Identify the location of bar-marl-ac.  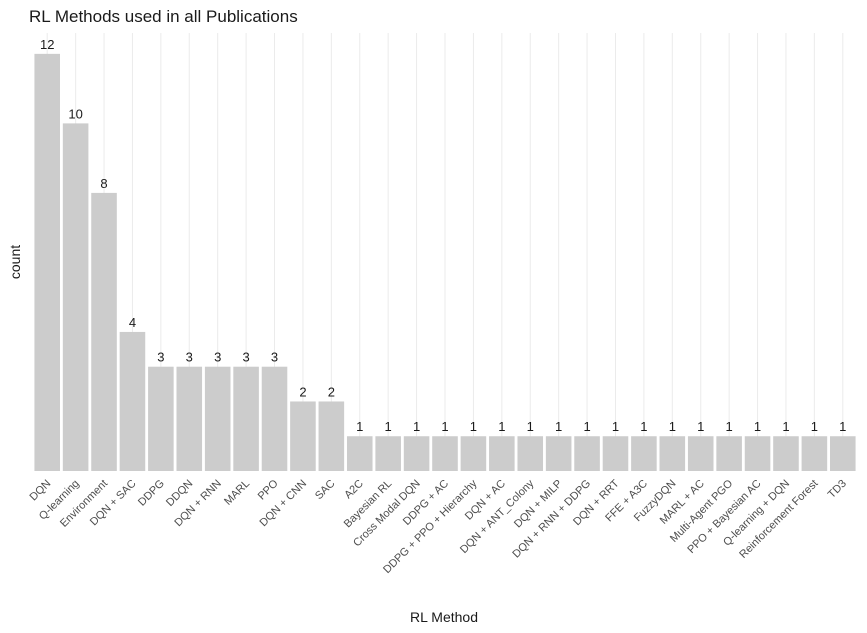
(700, 453).